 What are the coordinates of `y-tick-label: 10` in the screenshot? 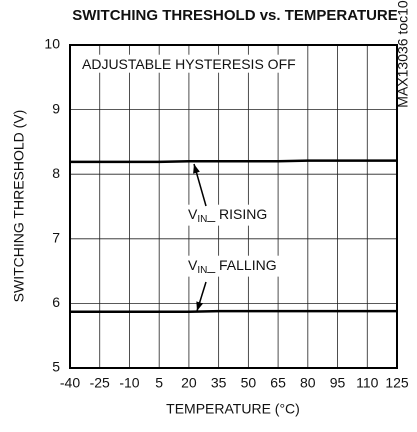 It's located at (52, 44).